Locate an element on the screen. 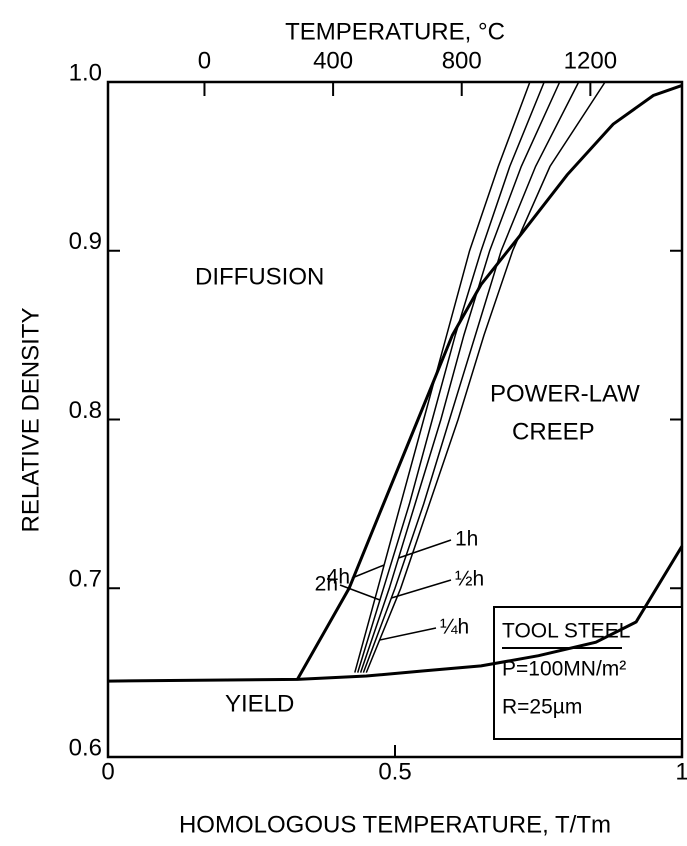 The width and height of the screenshot is (687, 846). top-tick-label: 0 is located at coordinates (204, 60).